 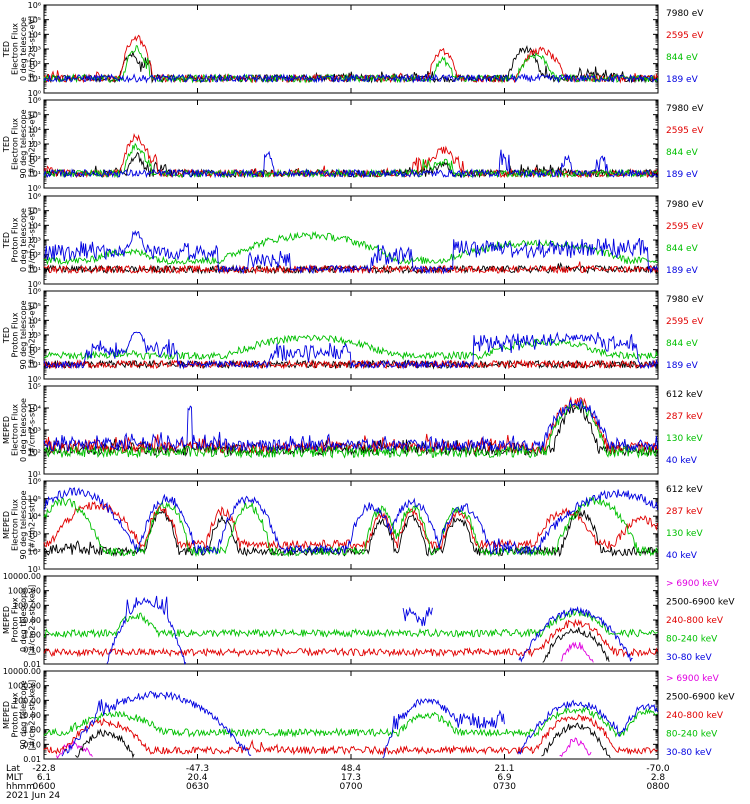 What do you see at coordinates (692, 735) in the screenshot?
I see `legend-entry: 80-240 keV` at bounding box center [692, 735].